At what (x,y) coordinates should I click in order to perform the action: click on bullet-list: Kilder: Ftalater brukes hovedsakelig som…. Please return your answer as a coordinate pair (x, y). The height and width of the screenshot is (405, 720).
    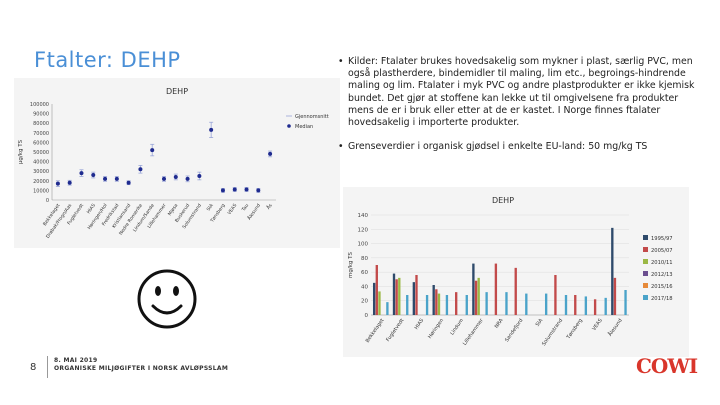
    Looking at the image, I should click on (518, 110).